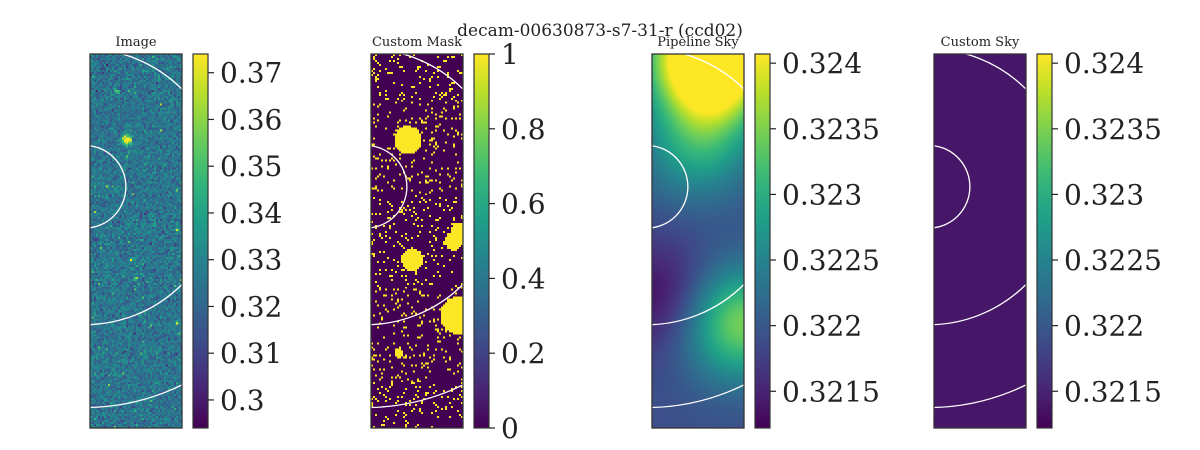 Image resolution: width=1200 pixels, height=450 pixels. I want to click on colorbar-tick-label: 0.6, so click(523, 204).